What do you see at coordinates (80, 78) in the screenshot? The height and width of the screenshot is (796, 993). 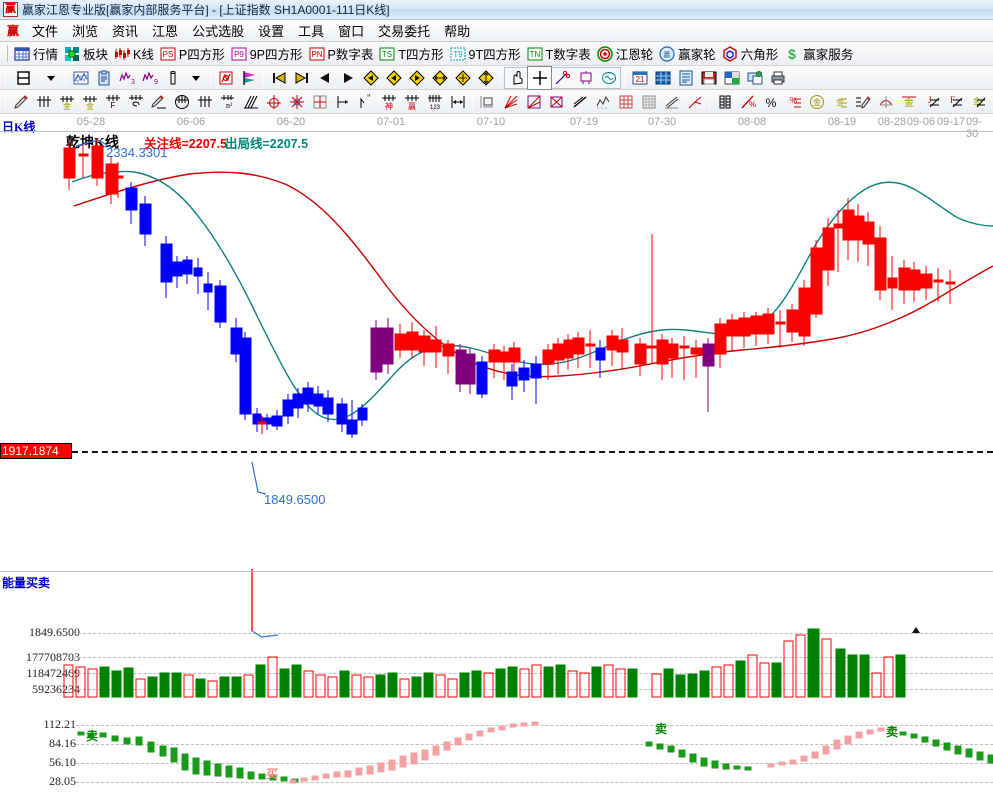 I see `overlay-compare-button` at bounding box center [80, 78].